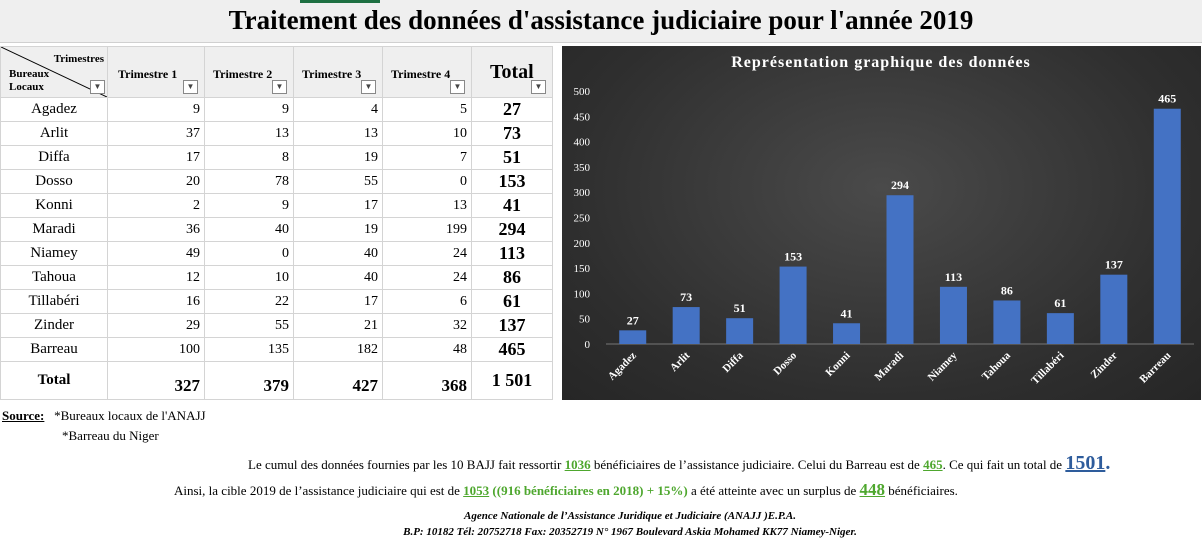  What do you see at coordinates (427, 133) in the screenshot?
I see `cell-trimestre-4: 10` at bounding box center [427, 133].